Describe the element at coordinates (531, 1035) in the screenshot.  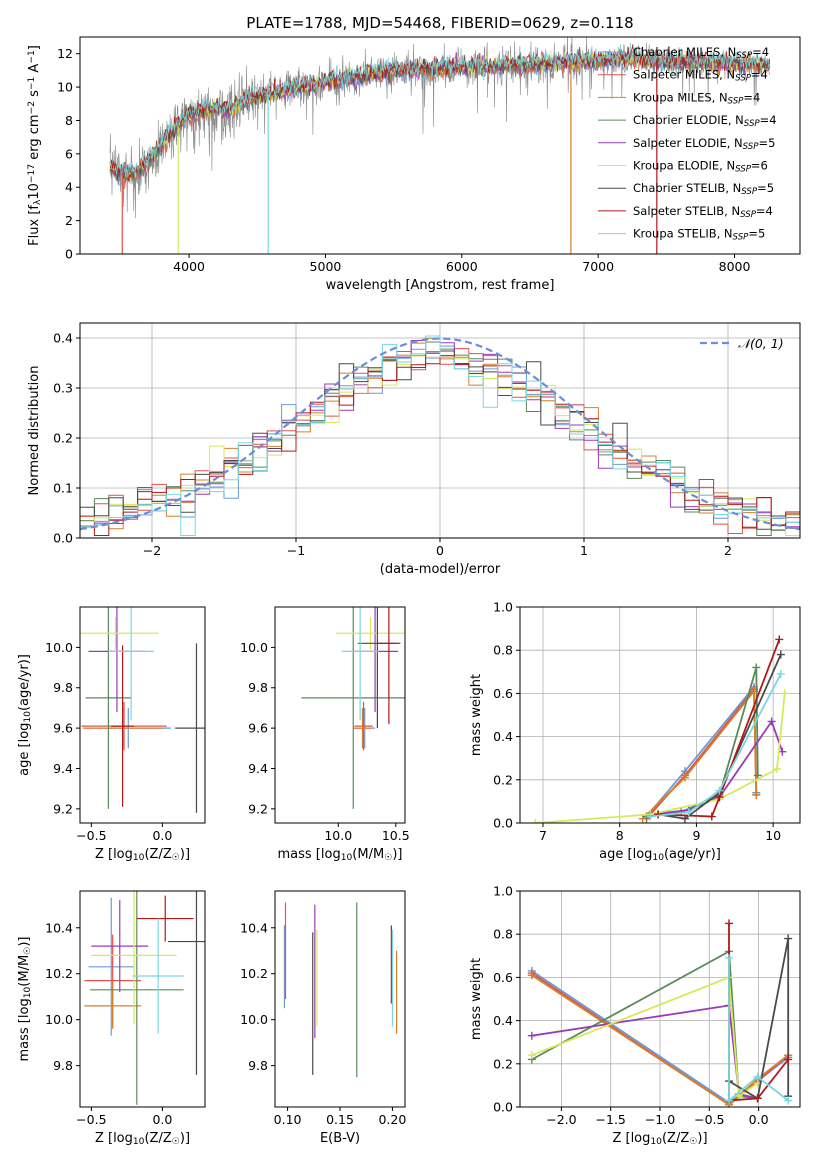
I see `weight-marker-salpeter_elodie` at that location.